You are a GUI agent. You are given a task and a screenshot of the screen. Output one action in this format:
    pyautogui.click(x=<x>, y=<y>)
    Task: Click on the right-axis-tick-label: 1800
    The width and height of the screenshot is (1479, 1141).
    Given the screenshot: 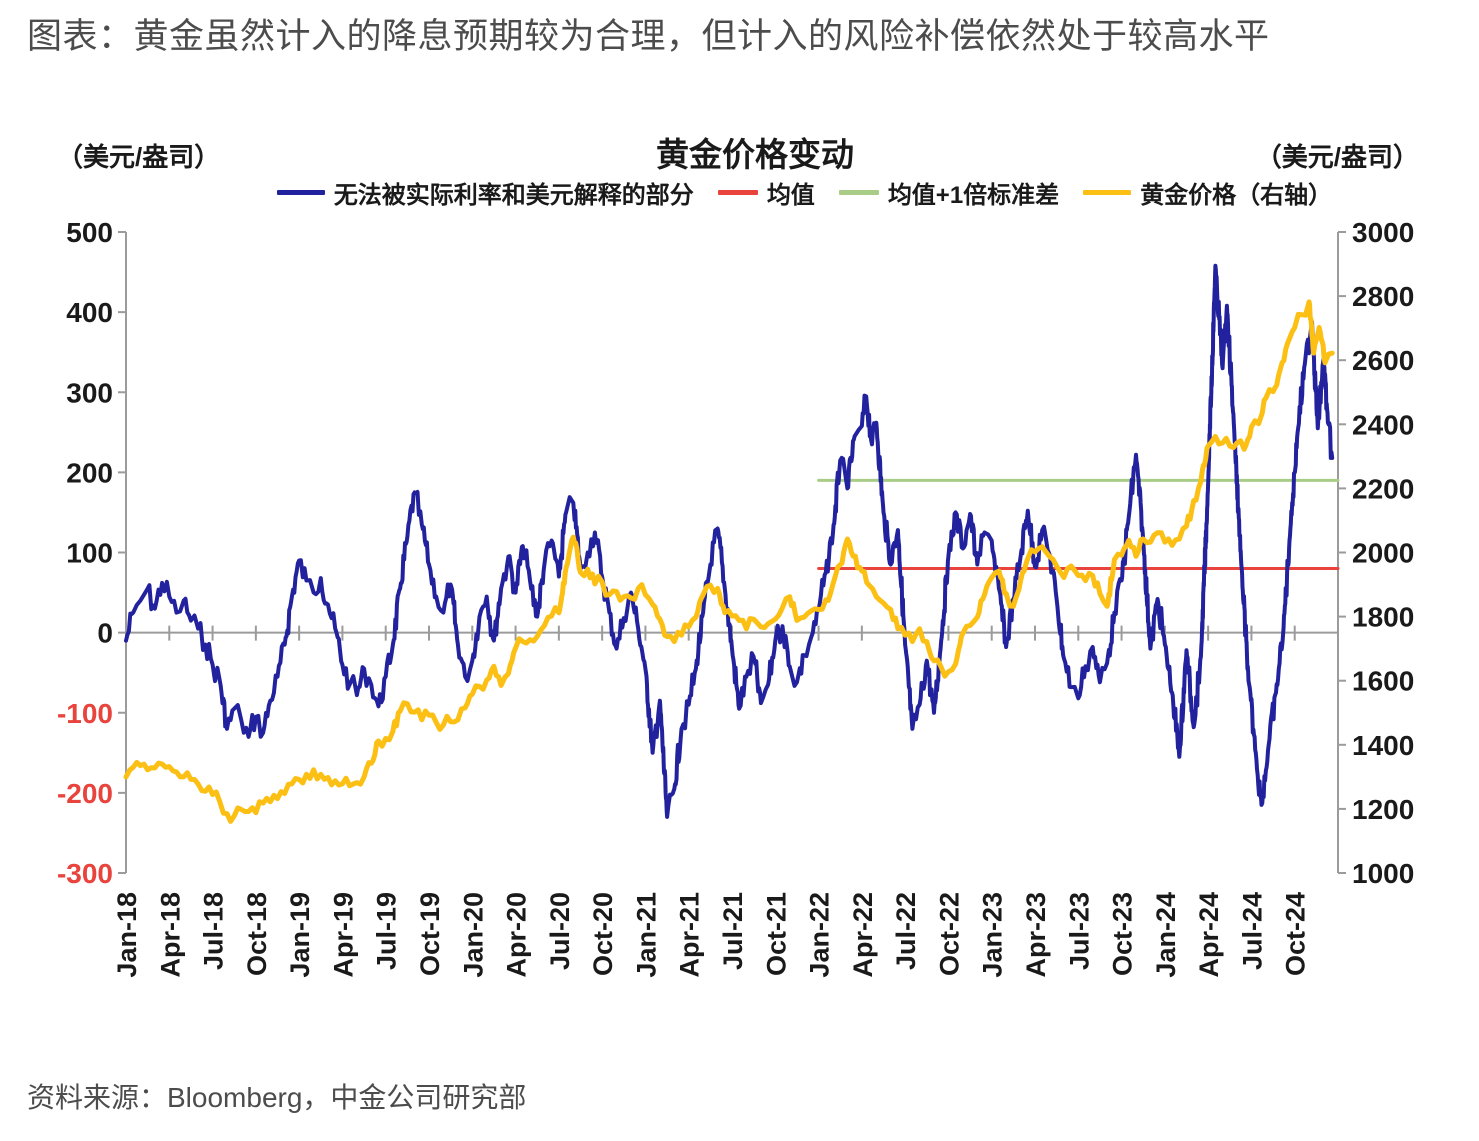 What is the action you would take?
    pyautogui.click(x=1383, y=617)
    